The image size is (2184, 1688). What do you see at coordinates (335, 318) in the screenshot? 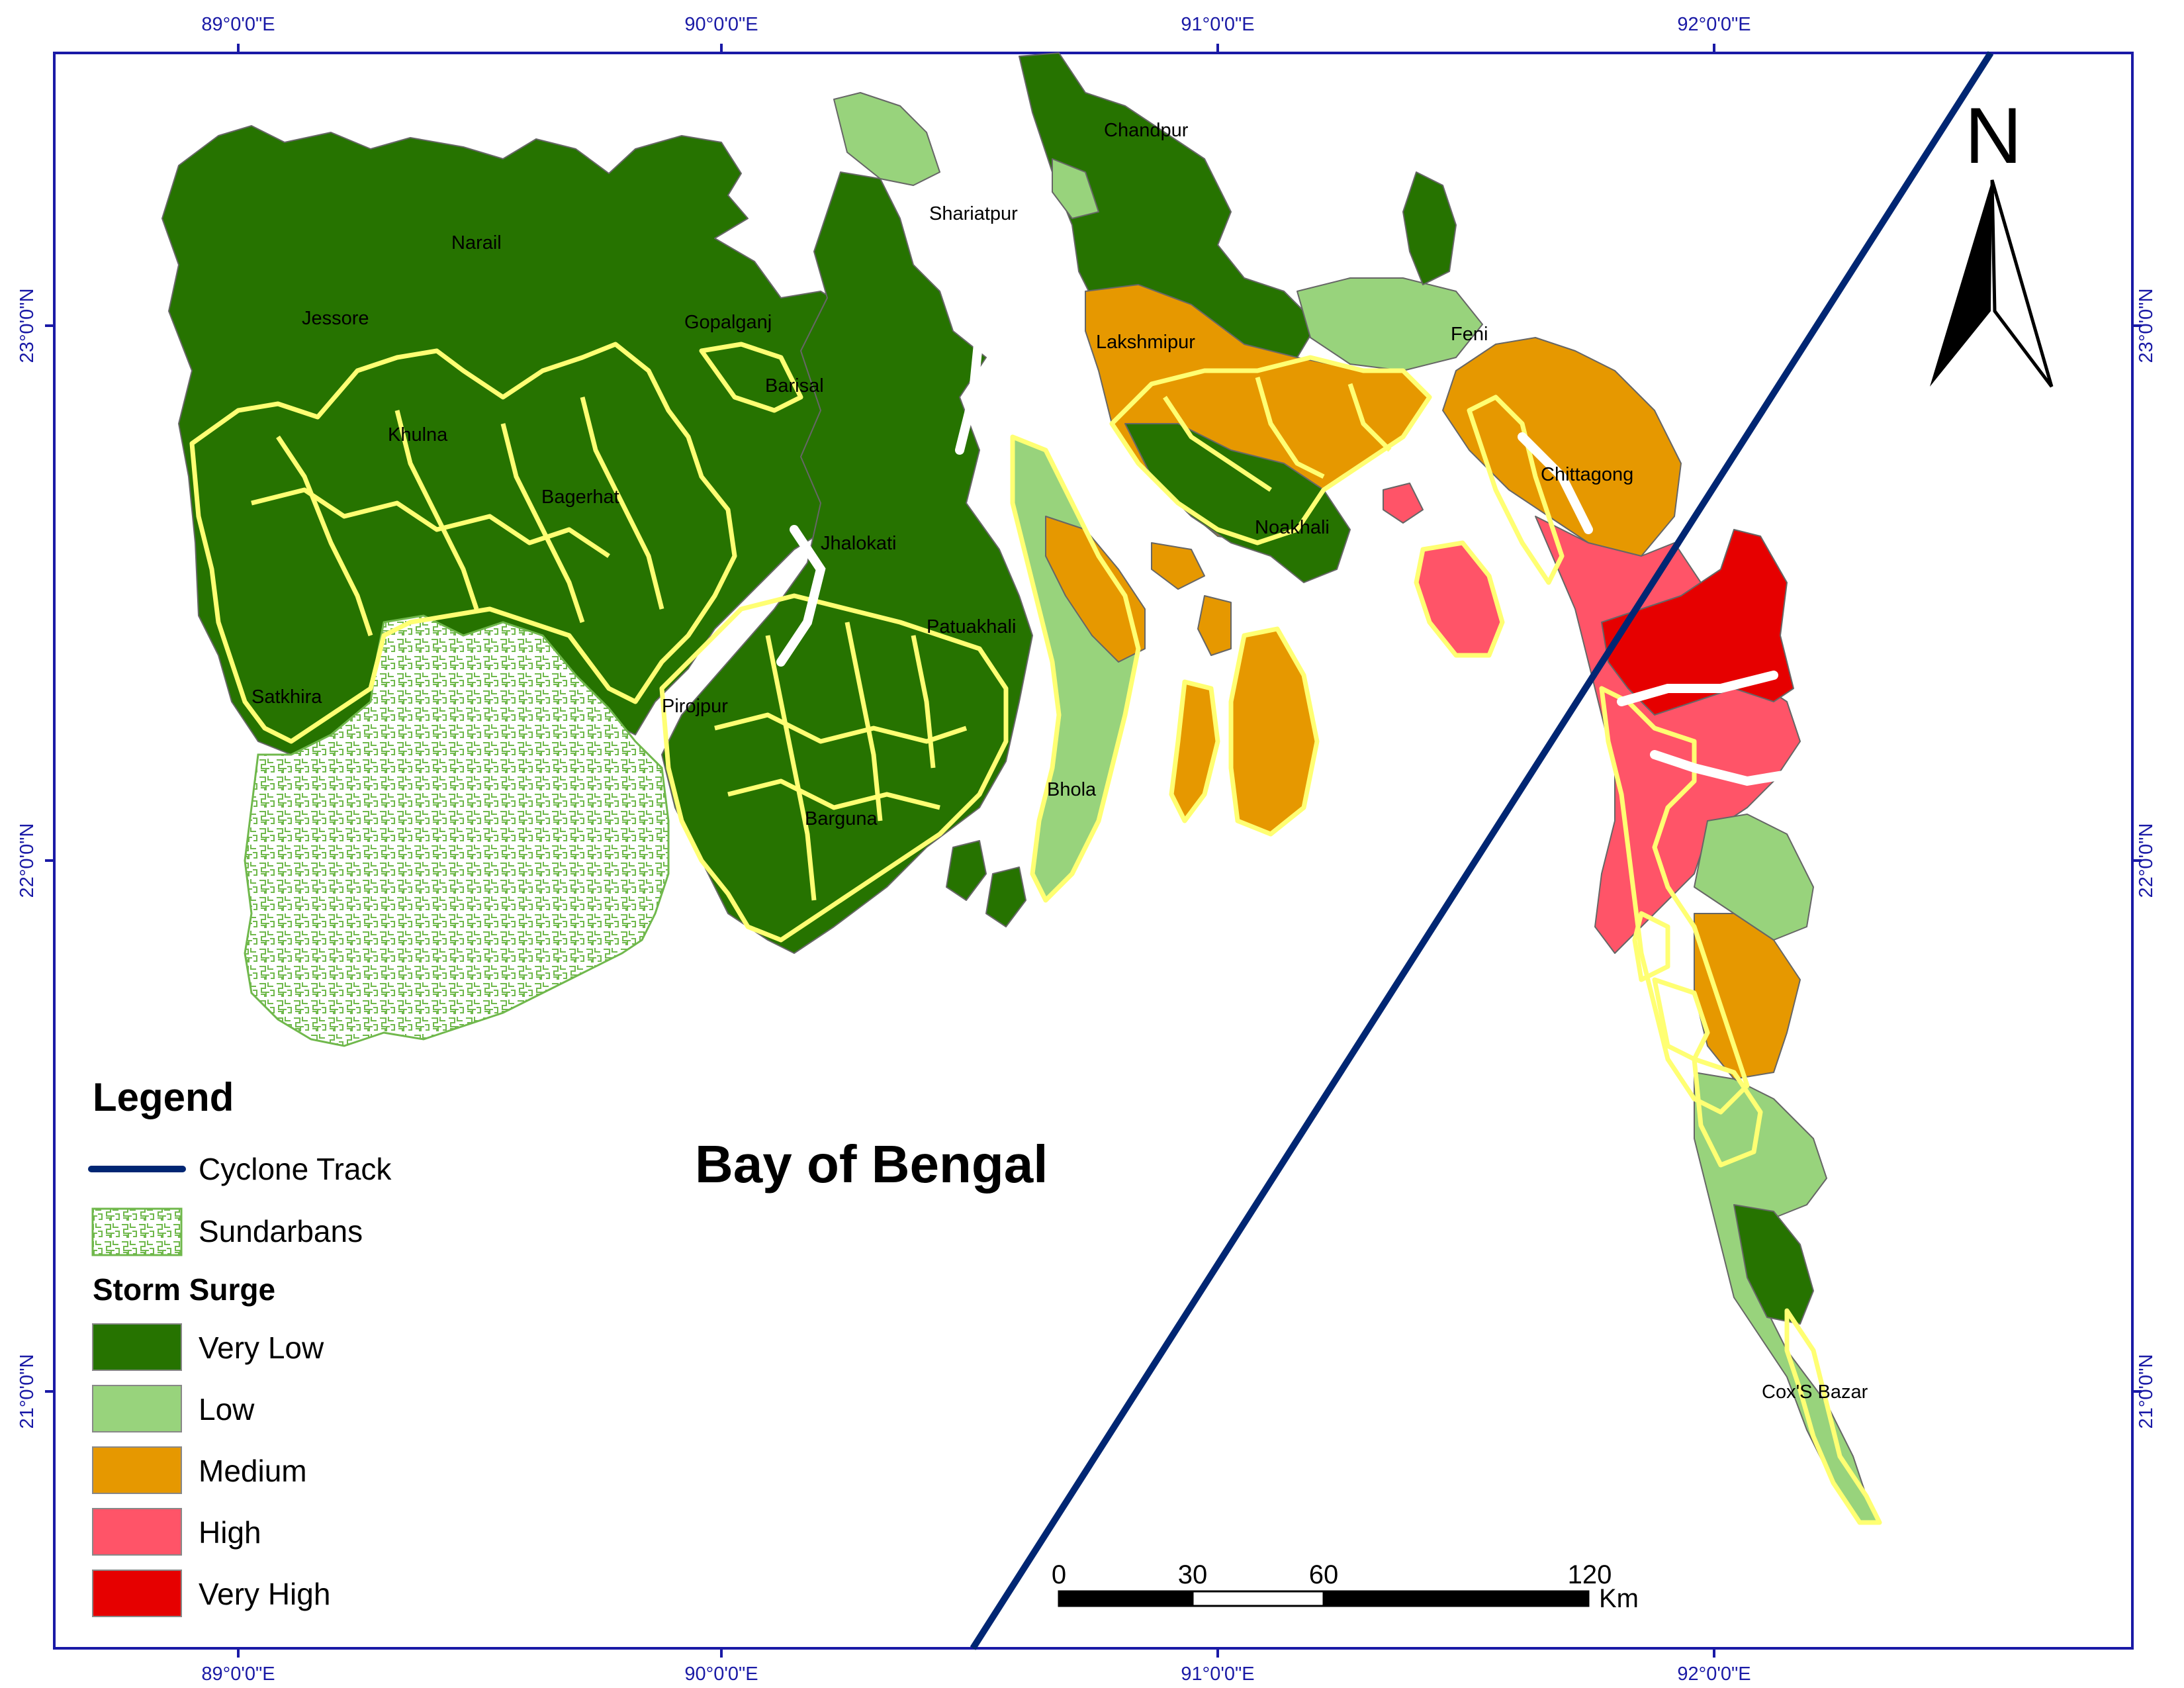
I see `label-jessore: Jessore` at bounding box center [335, 318].